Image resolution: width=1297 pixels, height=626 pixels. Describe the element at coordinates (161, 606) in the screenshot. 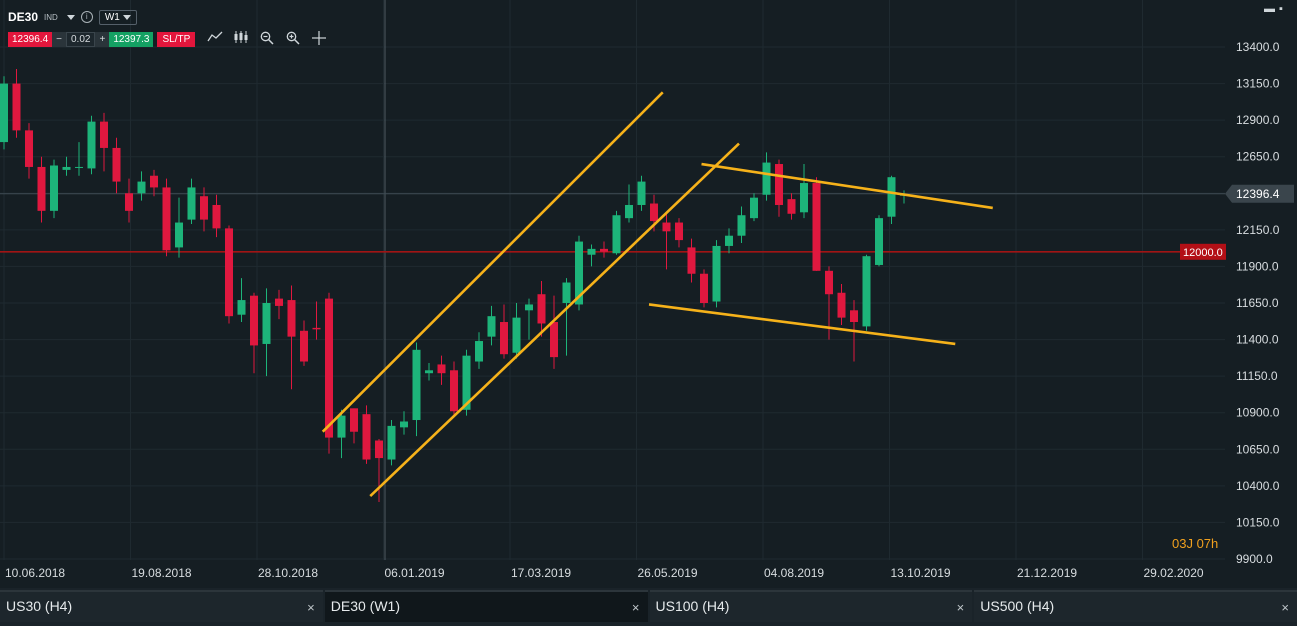

I see `tab-us30: US30 (H4) ×` at that location.